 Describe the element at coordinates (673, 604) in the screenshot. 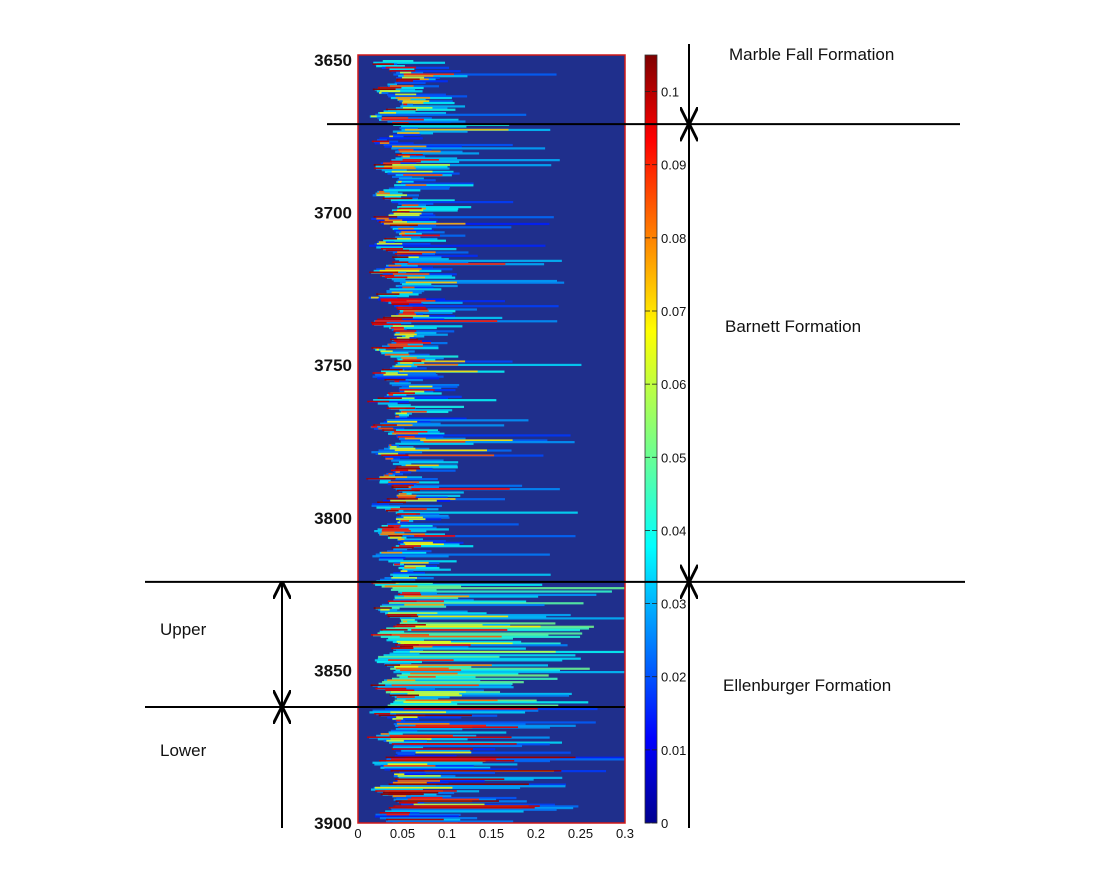

I see `colorbar-tick-label: 0.03` at that location.